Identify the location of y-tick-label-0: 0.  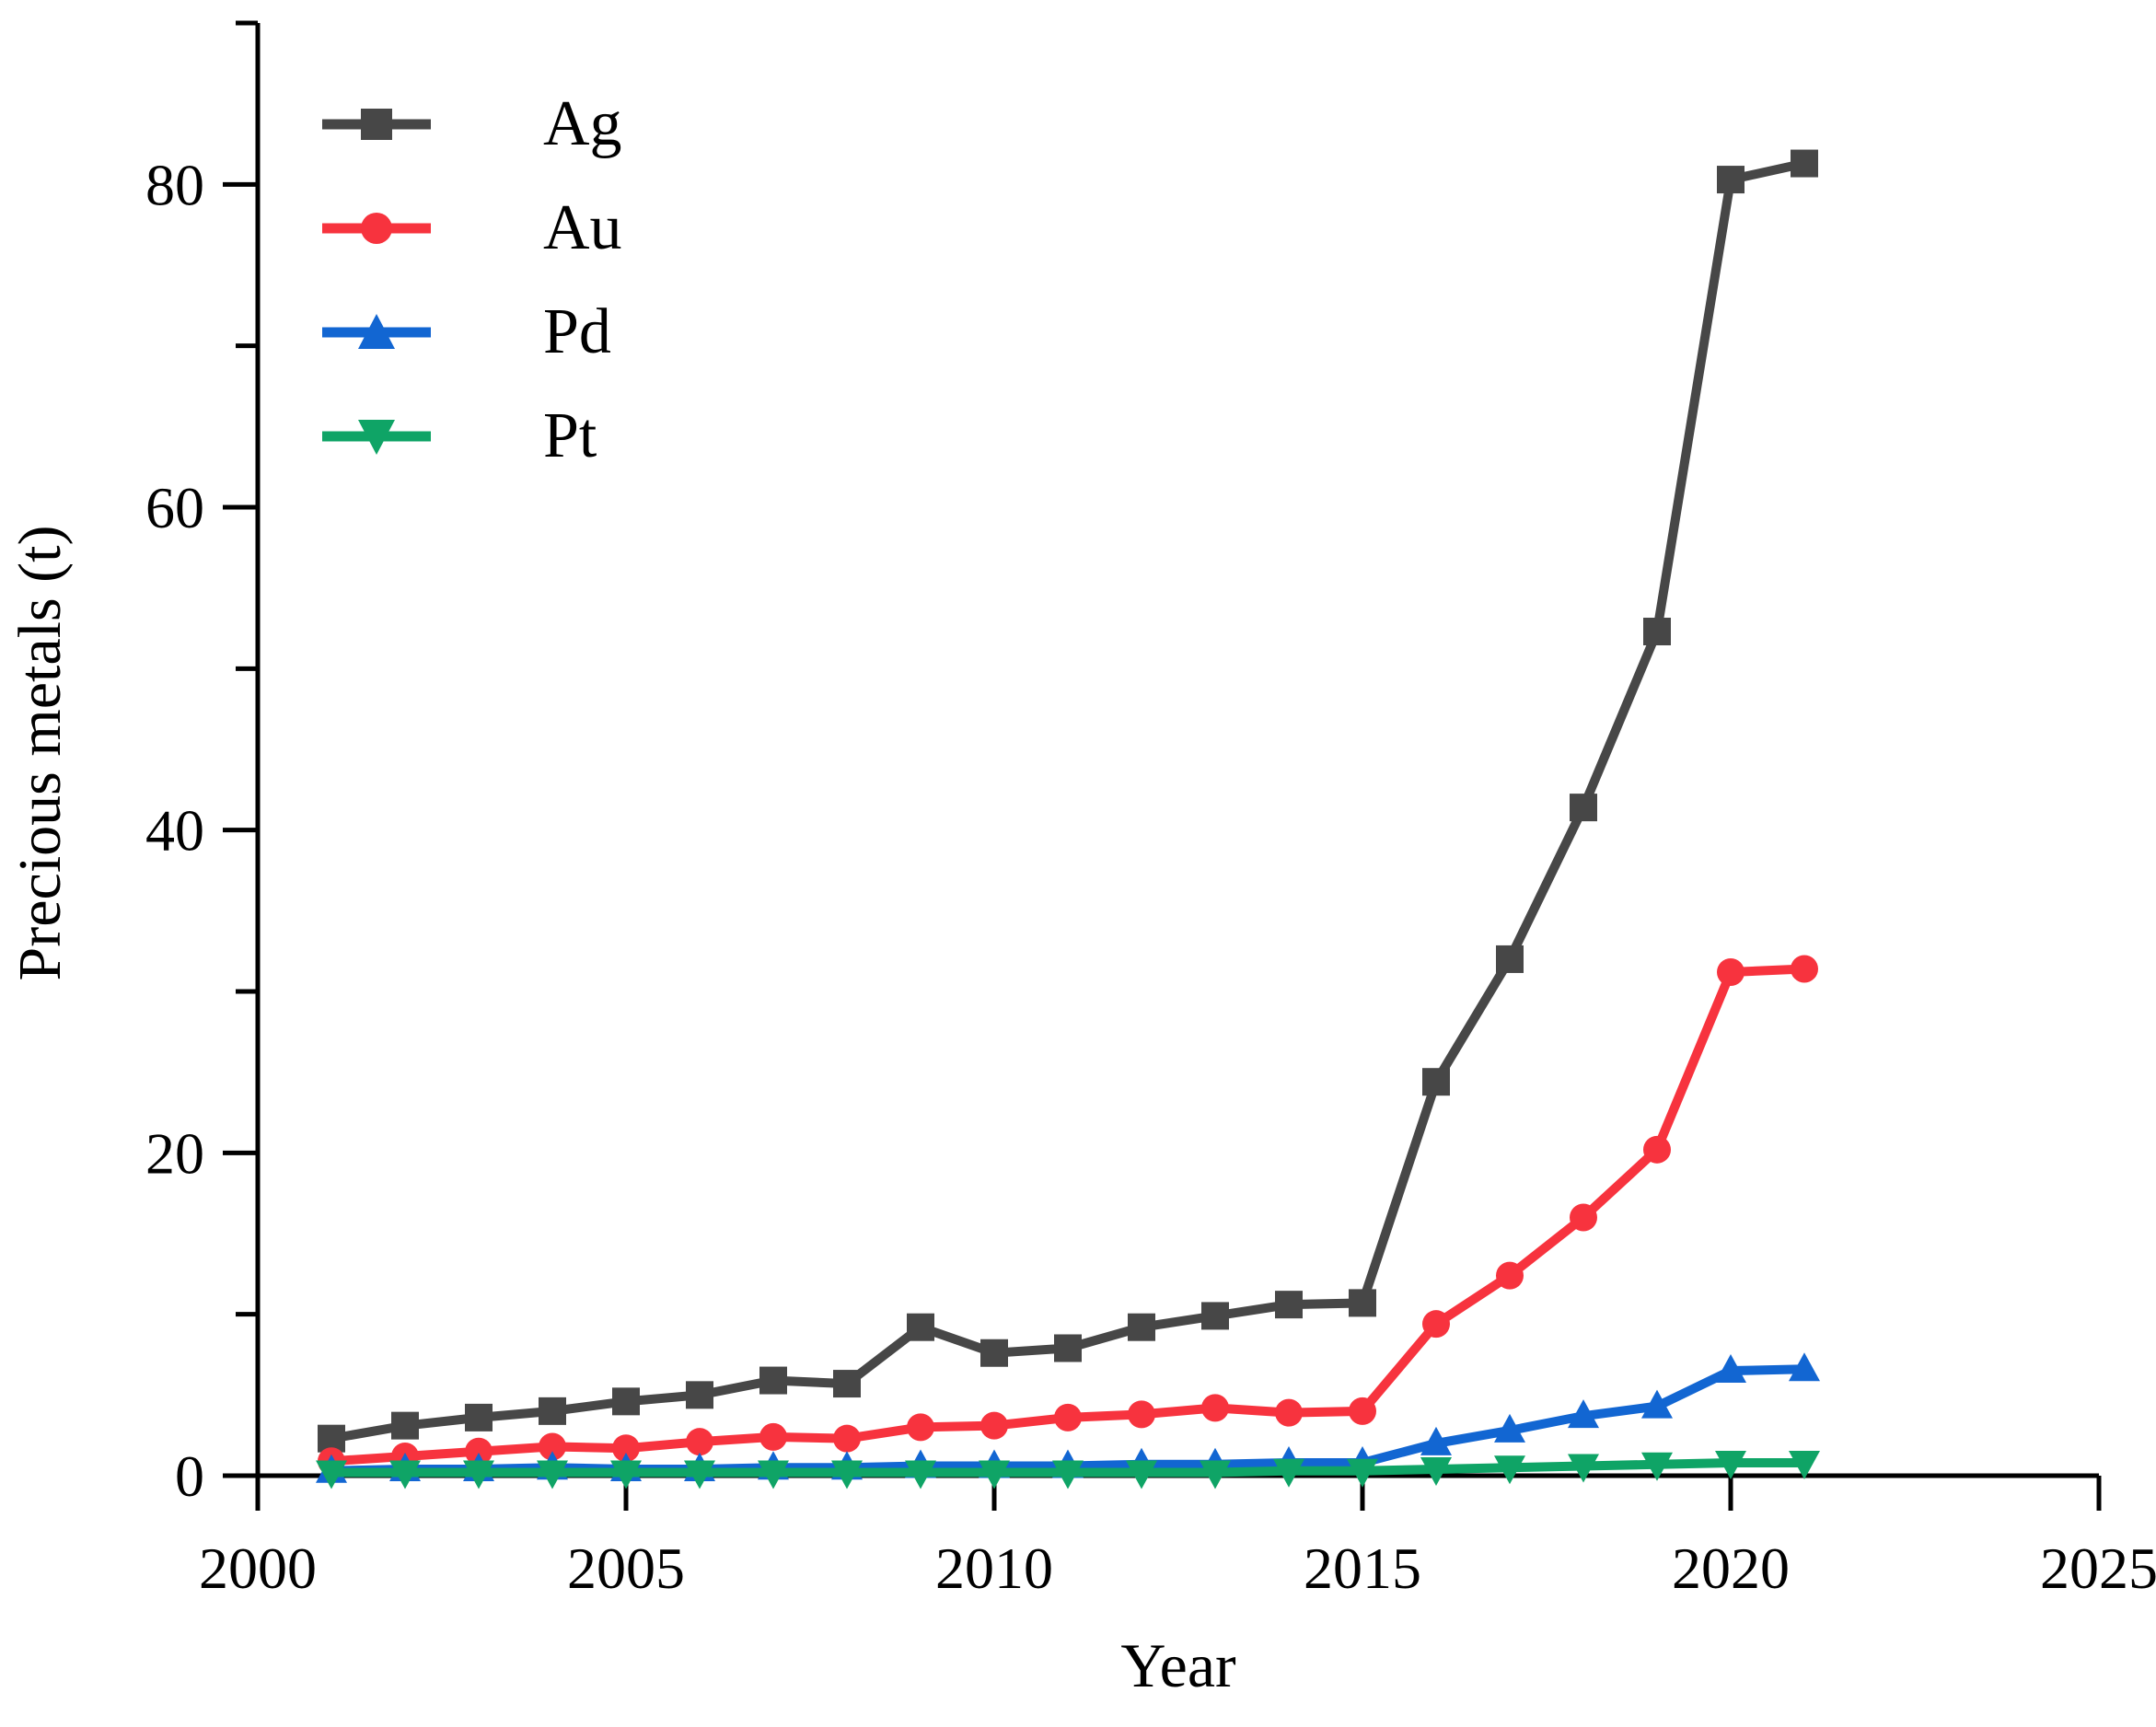
(190, 1476).